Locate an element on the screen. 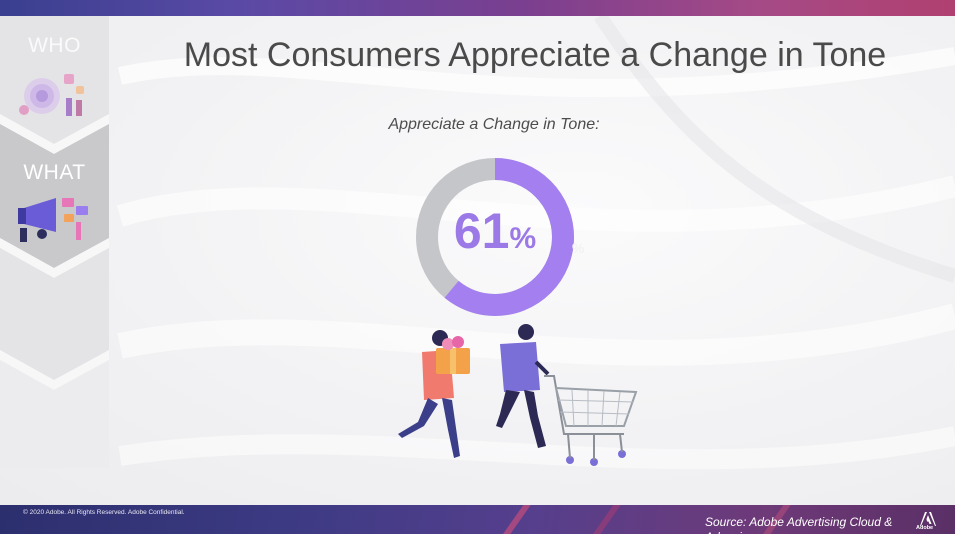  donut-percentage-unit: % is located at coordinates (523, 238).